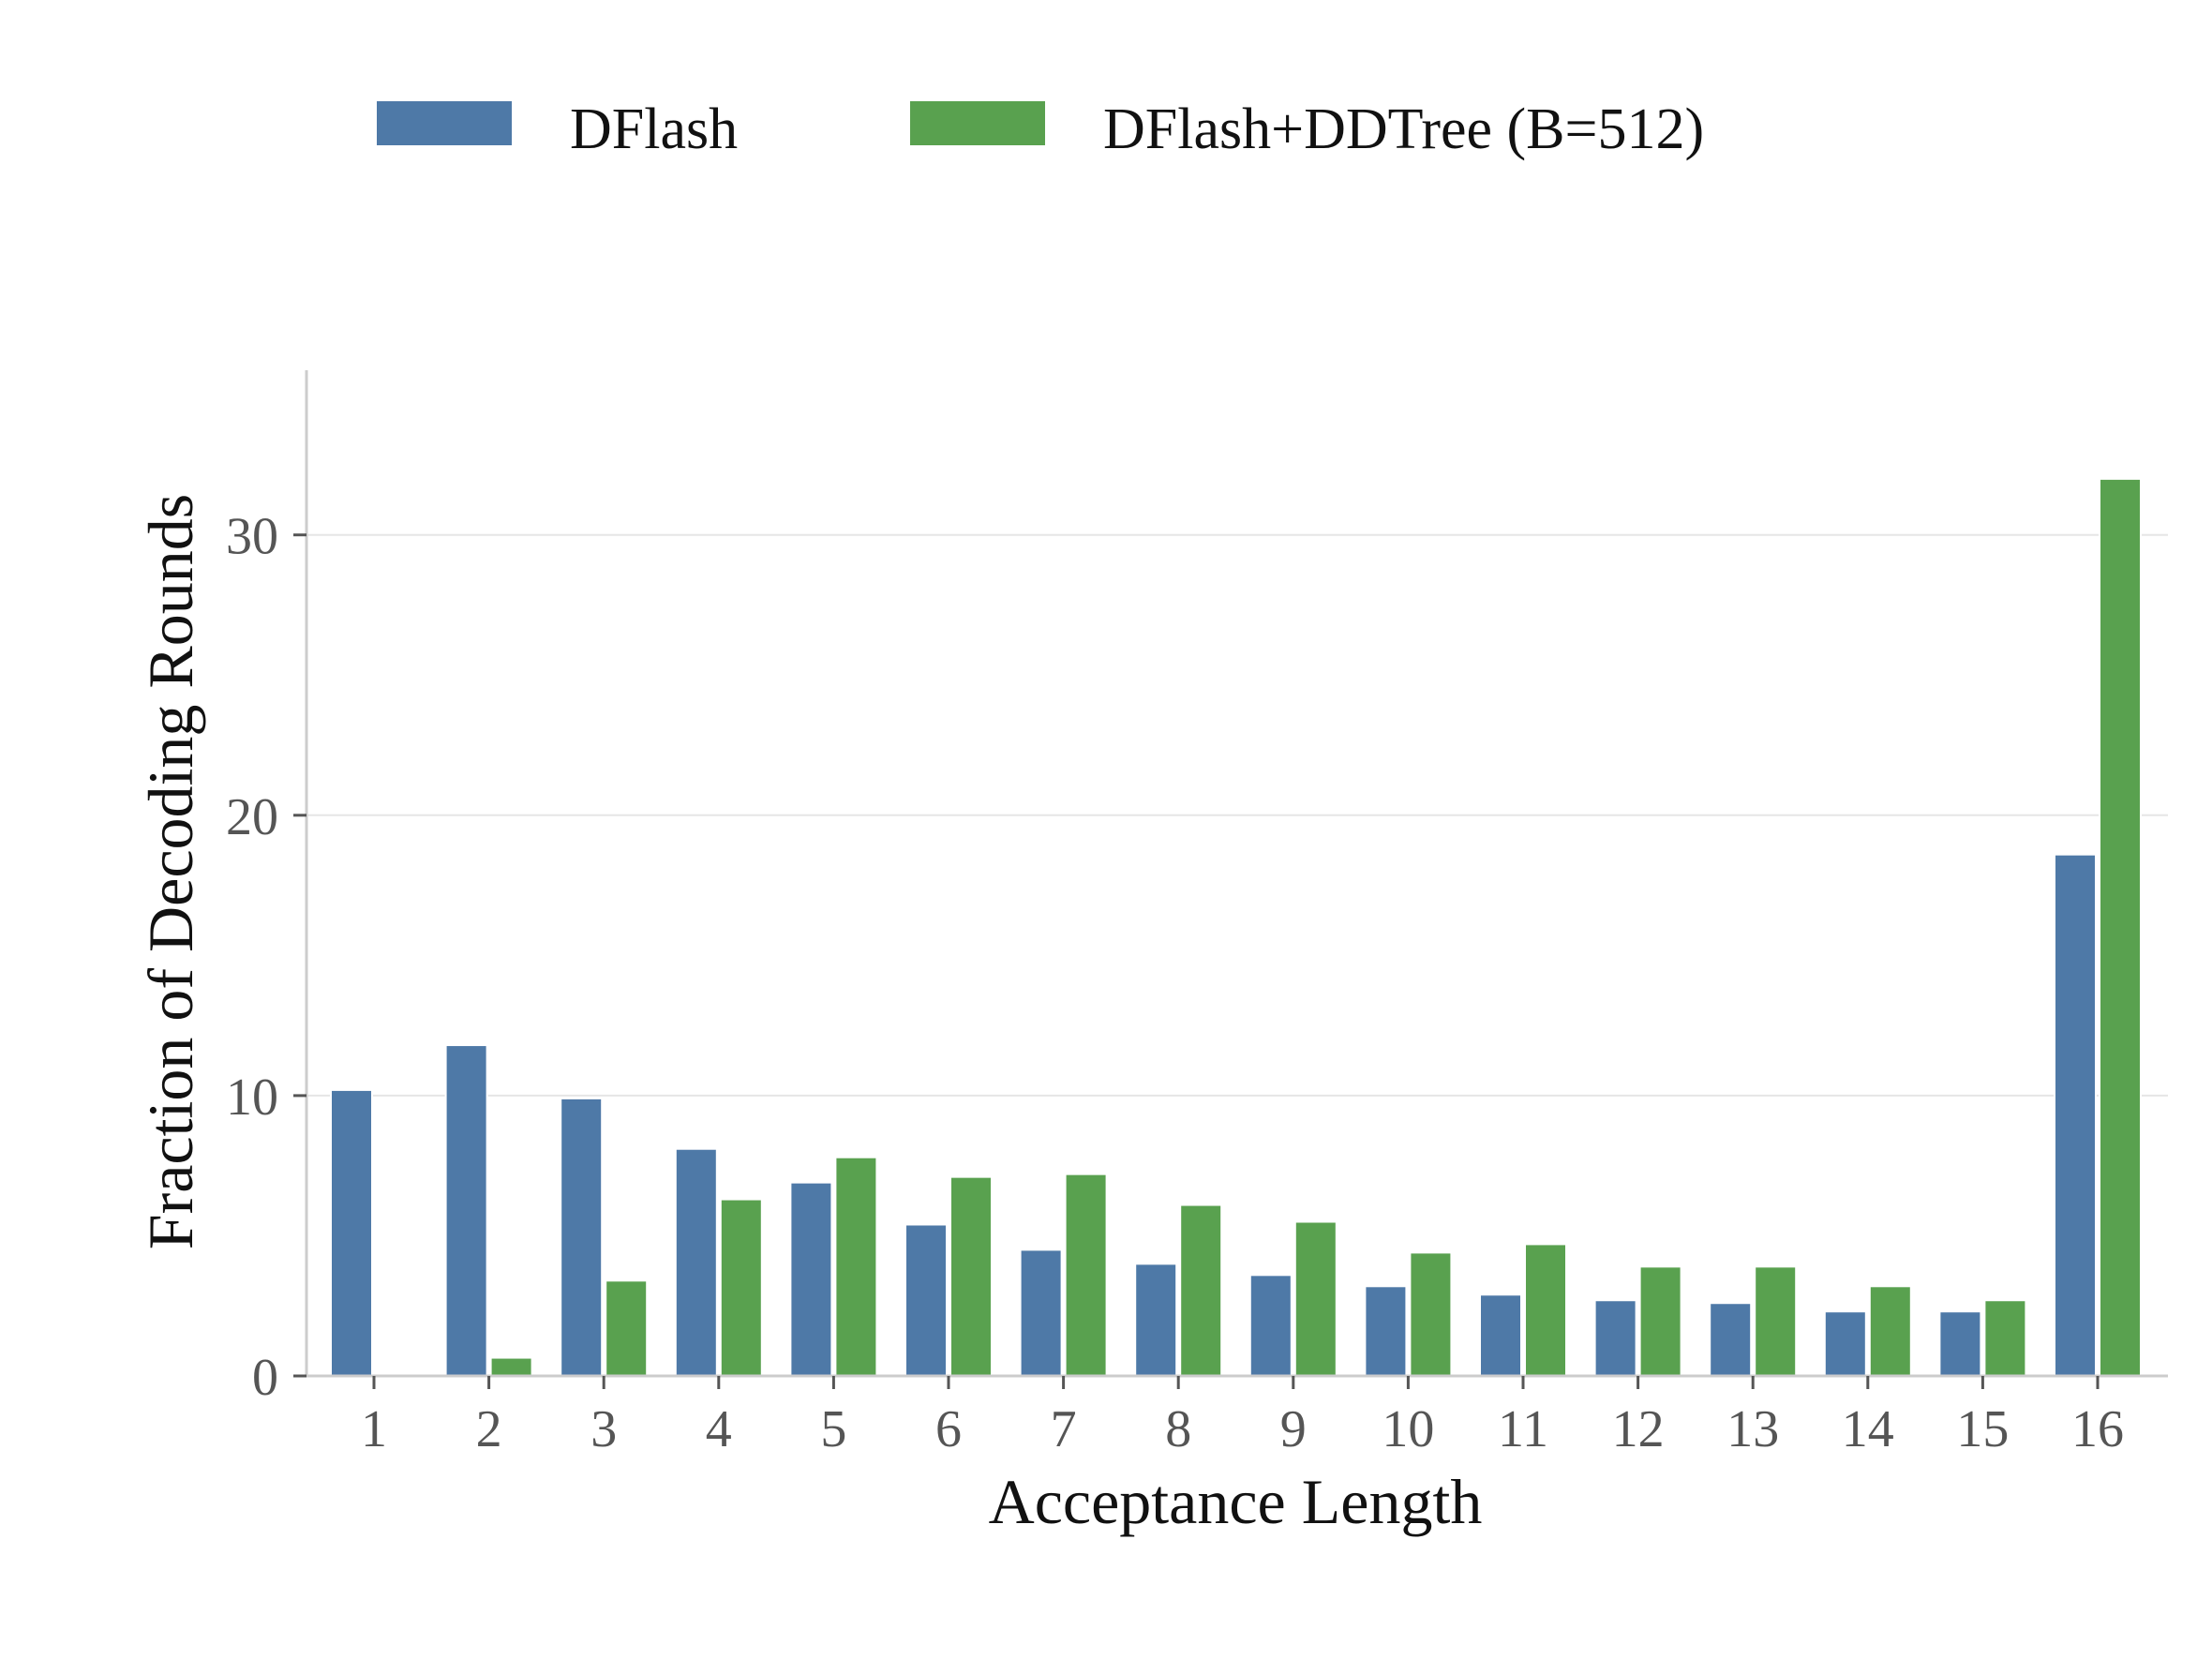 The width and height of the screenshot is (2212, 1674). What do you see at coordinates (489, 1429) in the screenshot?
I see `x-tick-label: 2` at bounding box center [489, 1429].